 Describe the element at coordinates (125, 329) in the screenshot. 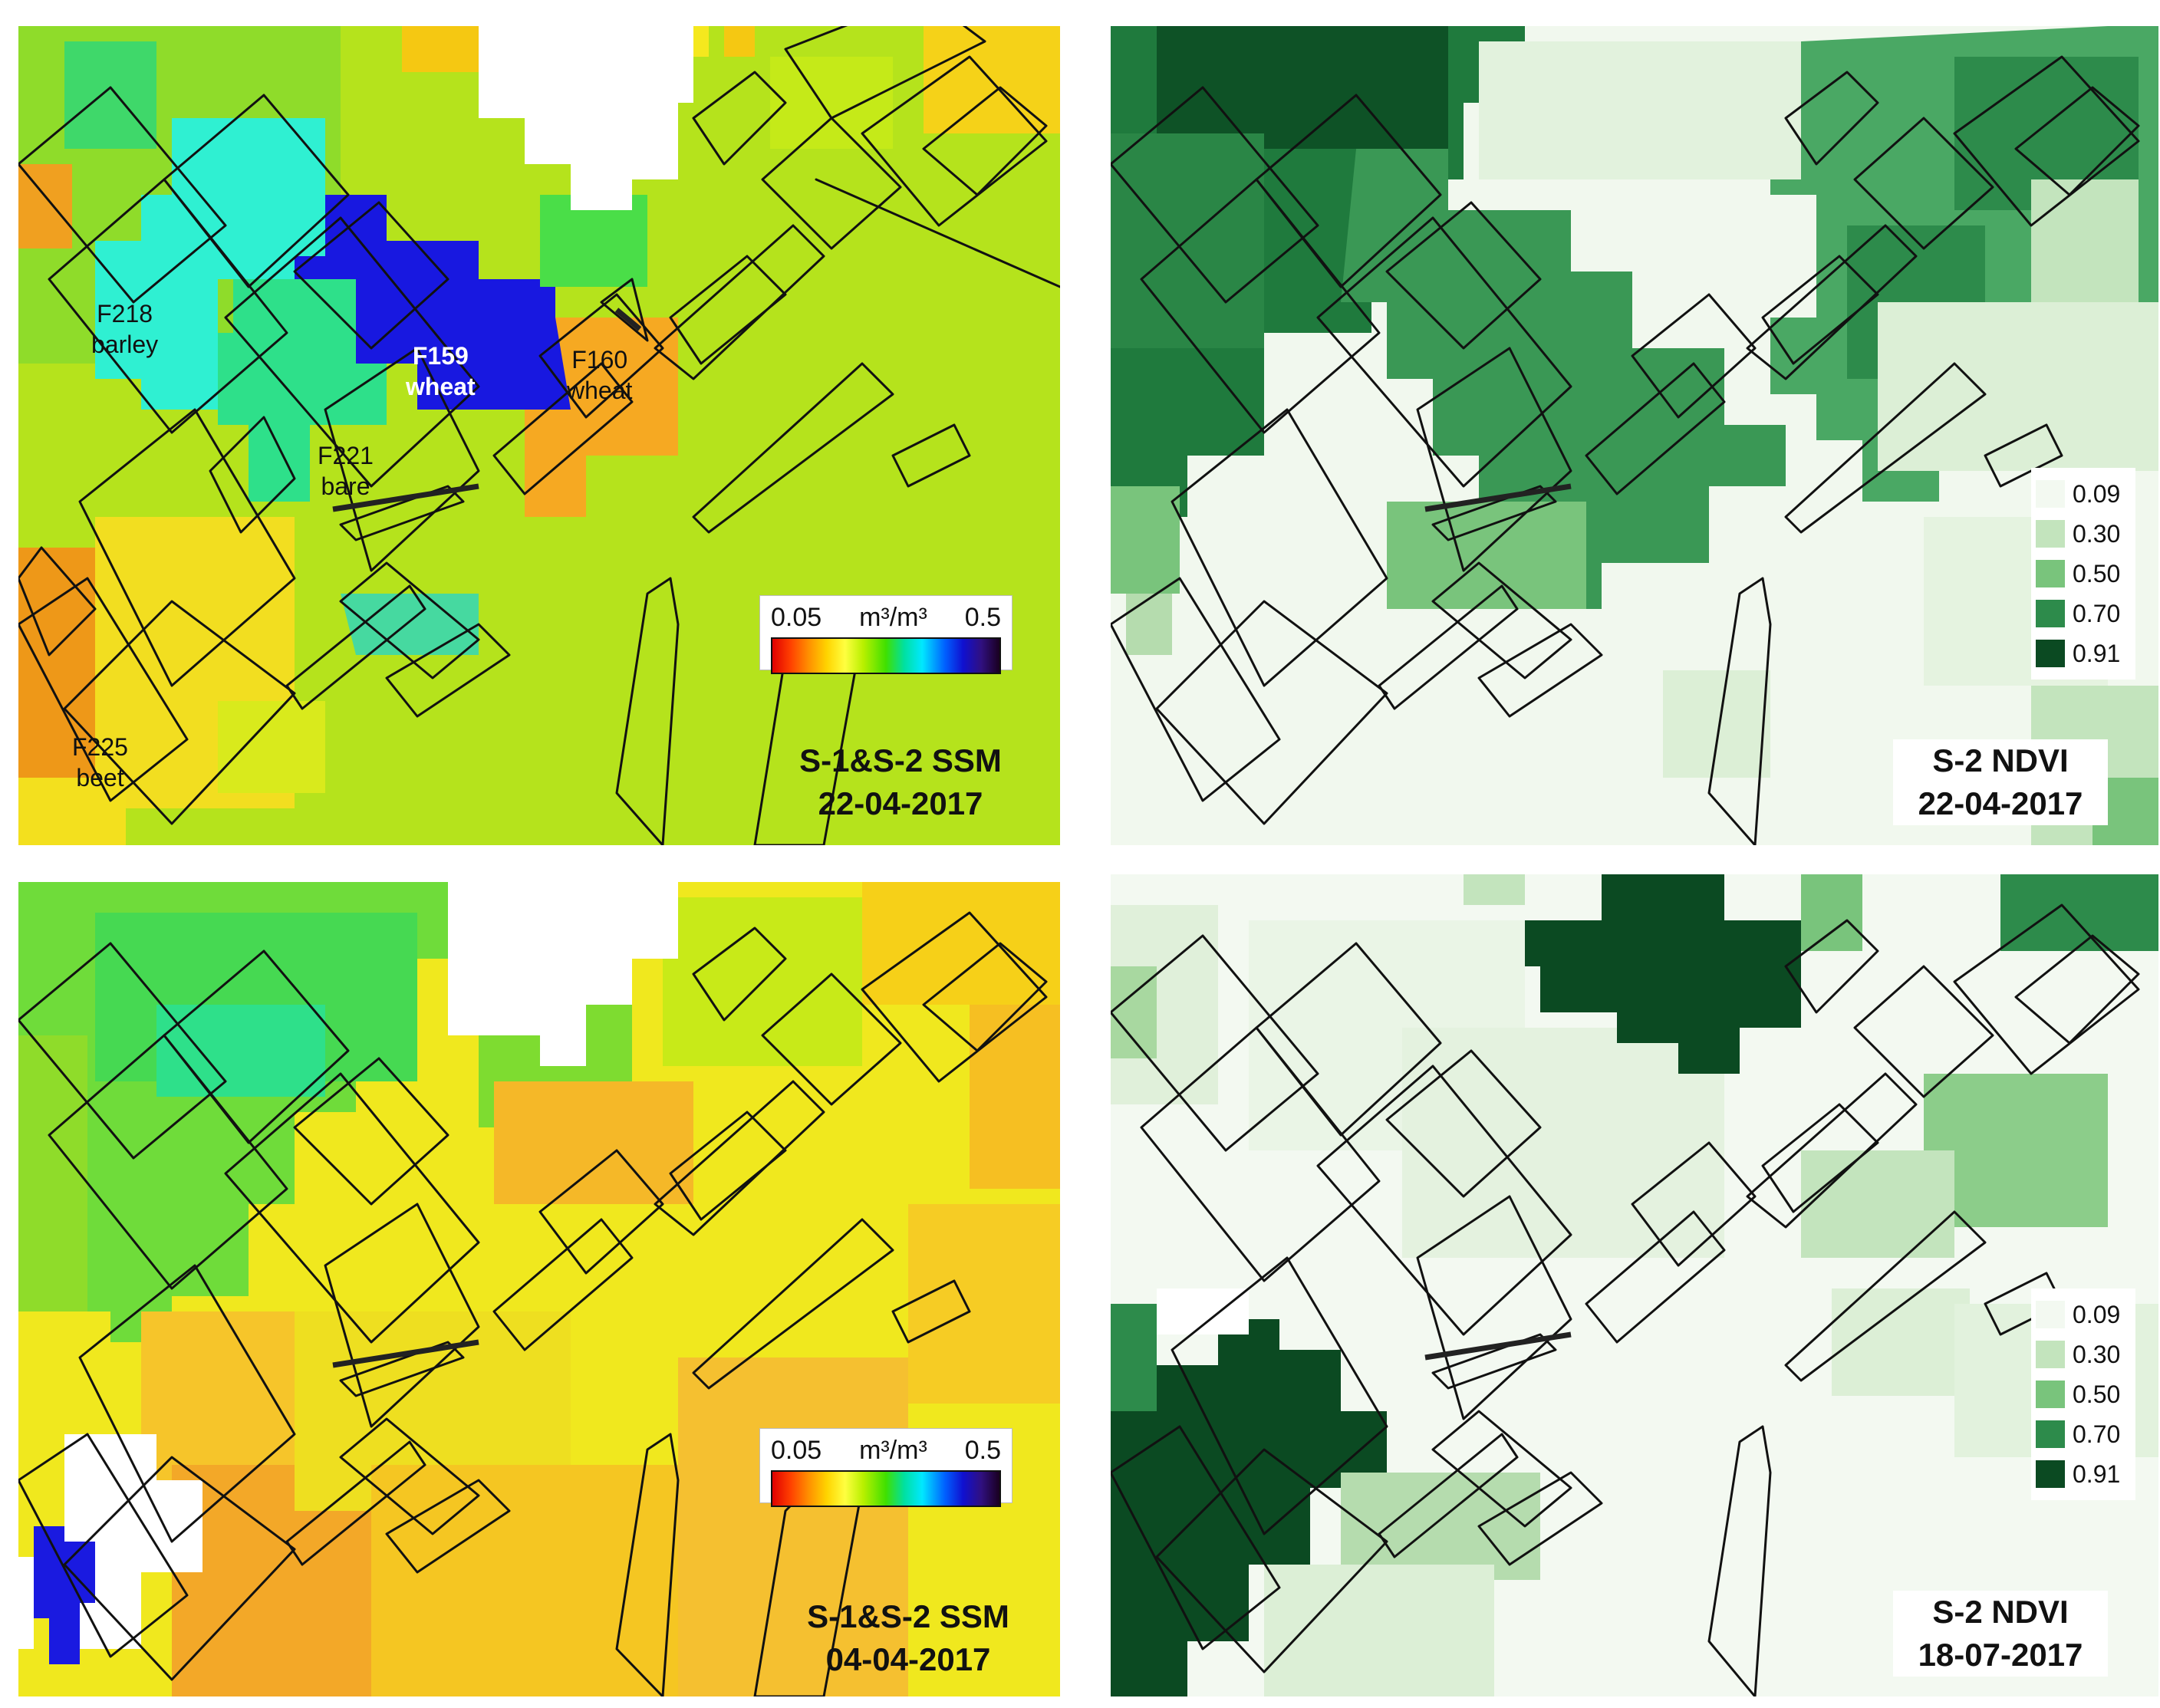

I see `field-label-f218: F218 barley` at that location.